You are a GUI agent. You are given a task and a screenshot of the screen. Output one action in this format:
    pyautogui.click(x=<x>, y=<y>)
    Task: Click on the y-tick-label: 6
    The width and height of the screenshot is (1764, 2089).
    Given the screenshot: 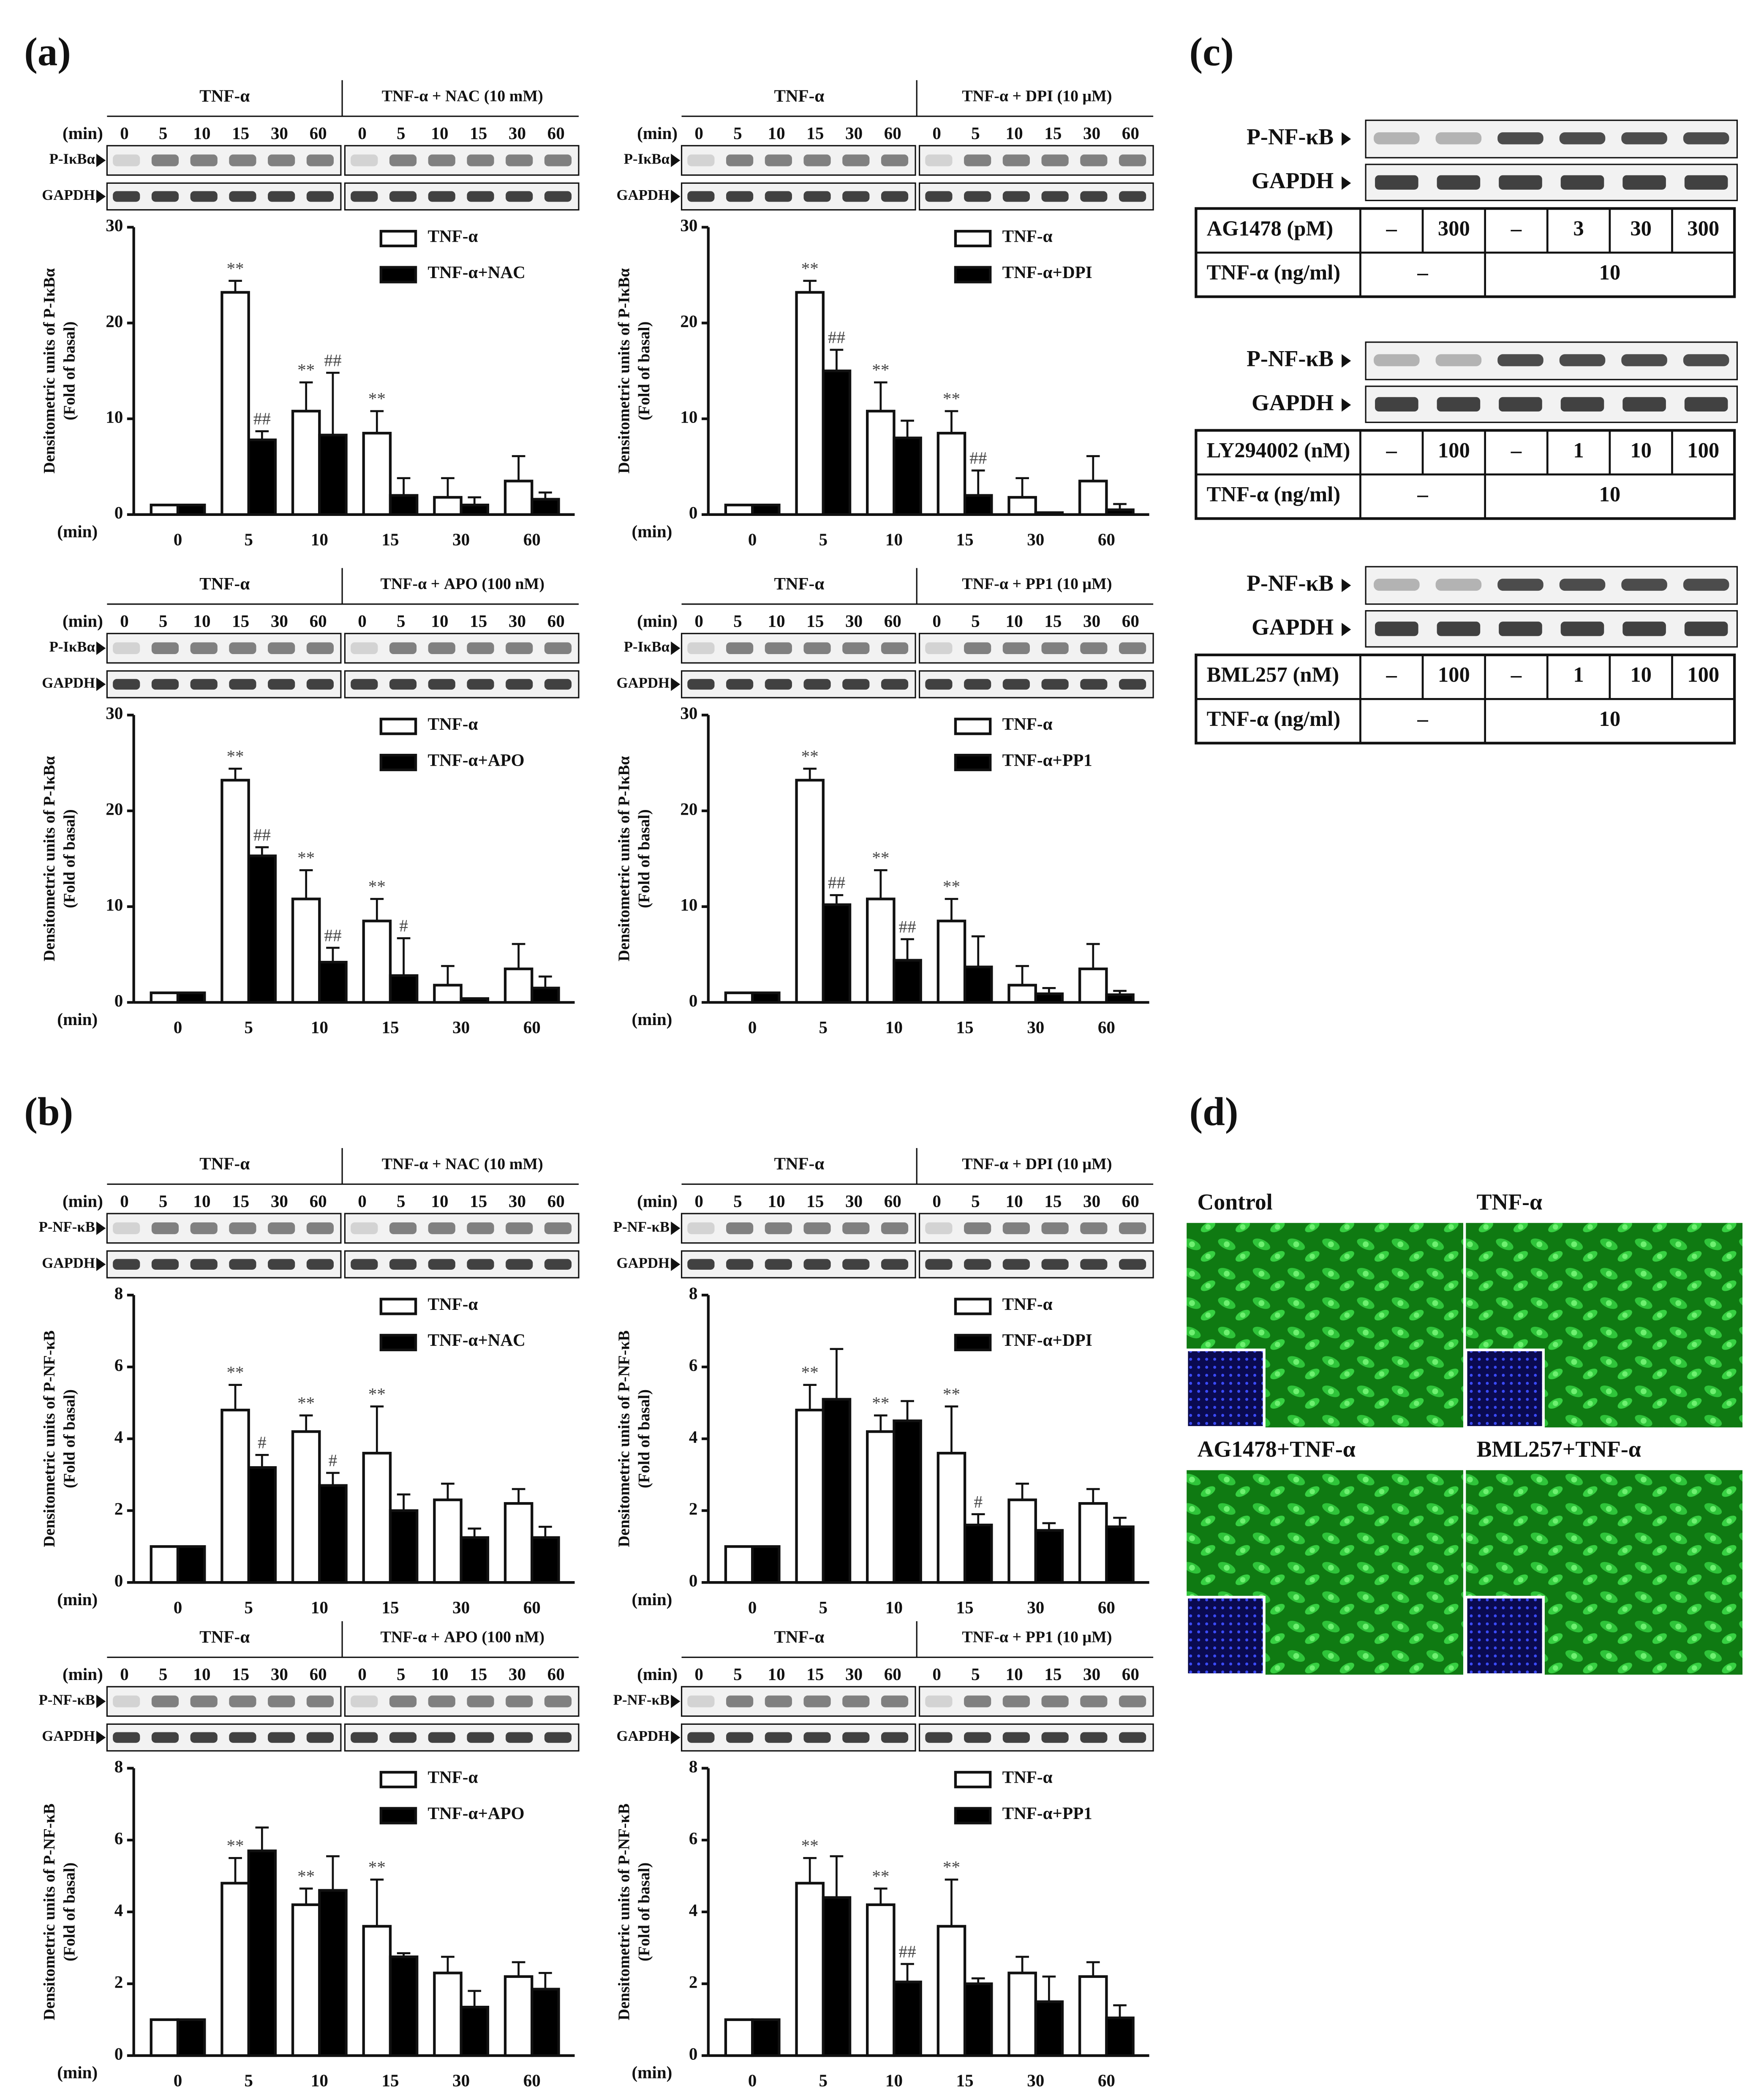 What is the action you would take?
    pyautogui.click(x=118, y=1838)
    